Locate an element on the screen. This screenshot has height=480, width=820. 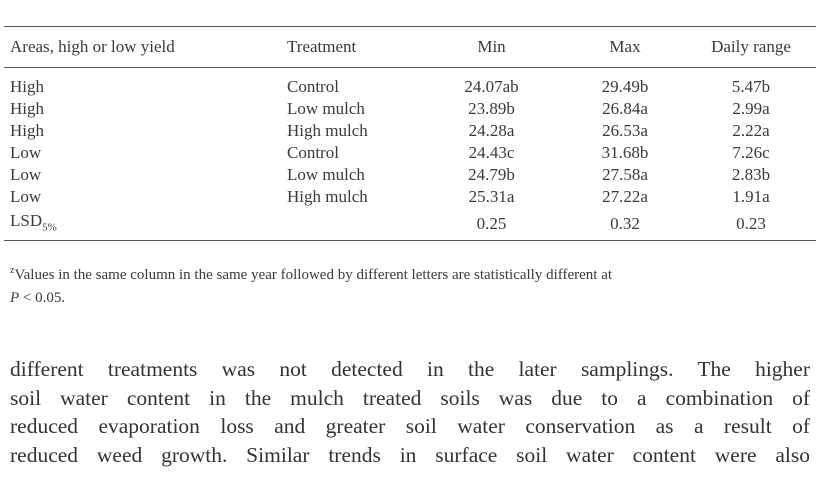
table-cell: 5.47b is located at coordinates (751, 86).